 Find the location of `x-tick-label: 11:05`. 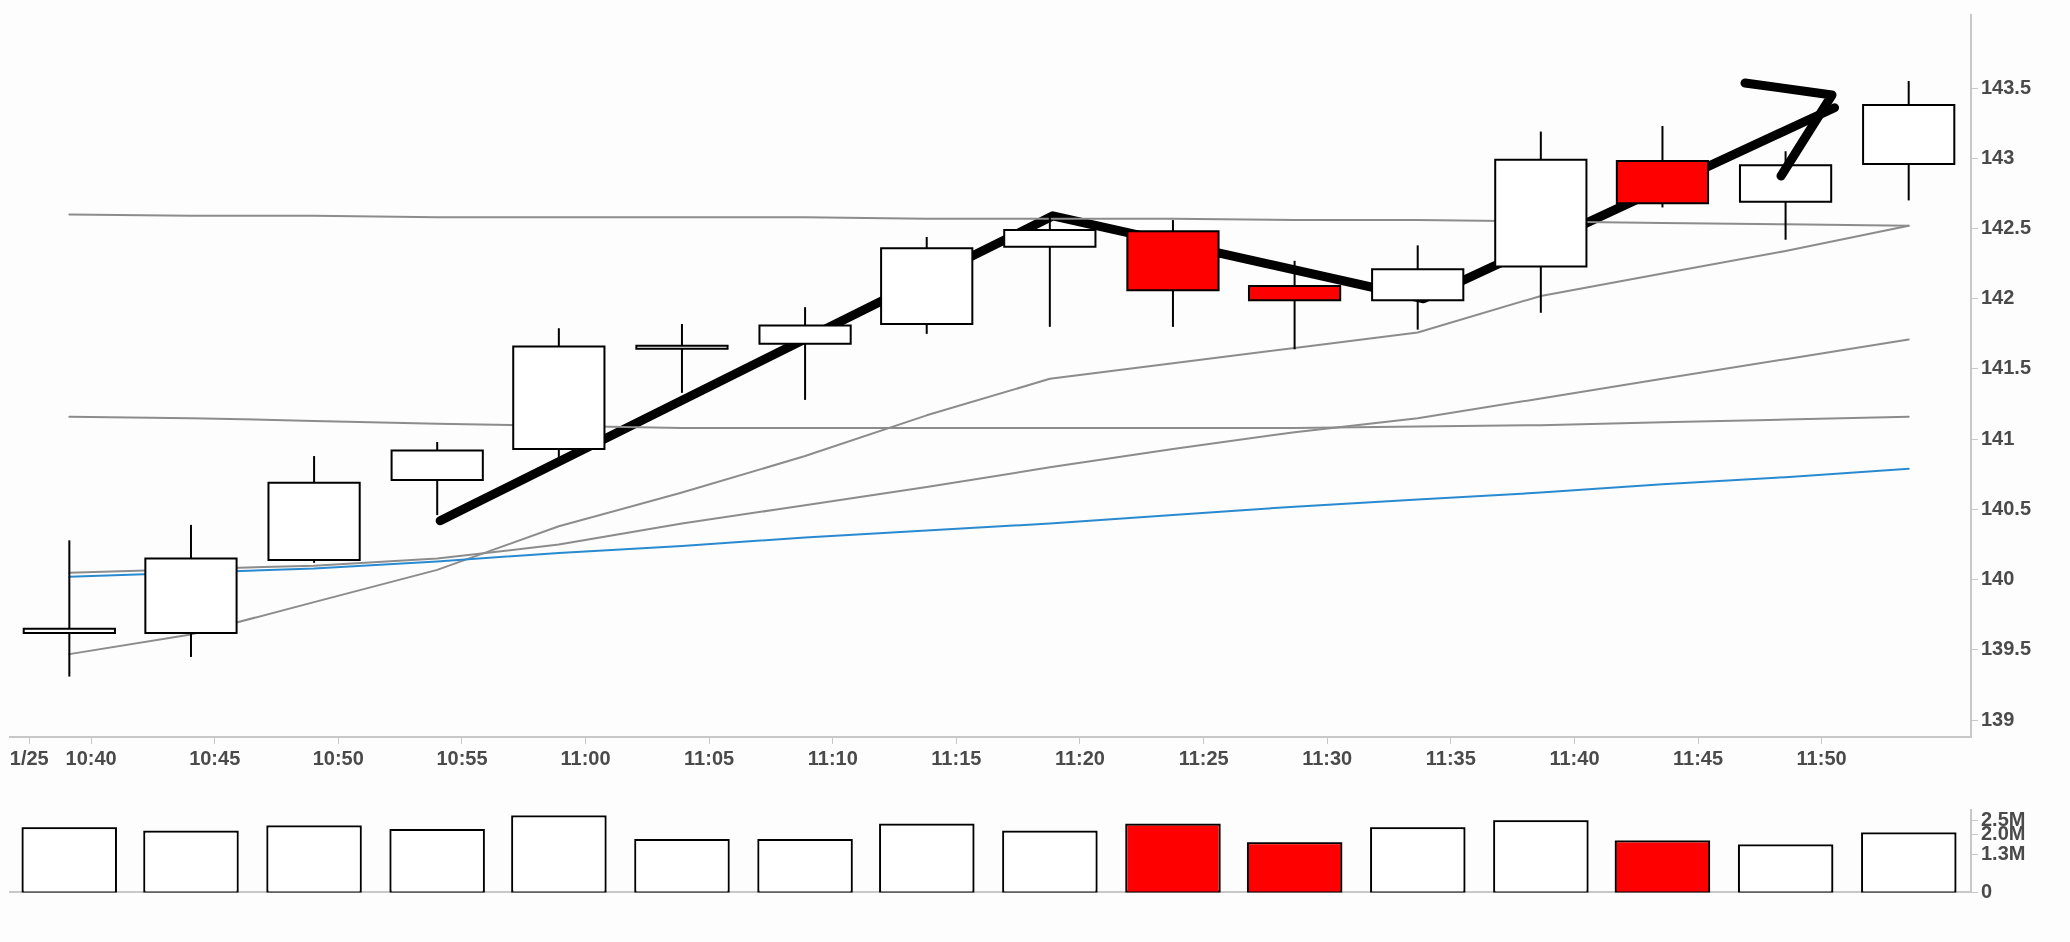

x-tick-label: 11:05 is located at coordinates (709, 757).